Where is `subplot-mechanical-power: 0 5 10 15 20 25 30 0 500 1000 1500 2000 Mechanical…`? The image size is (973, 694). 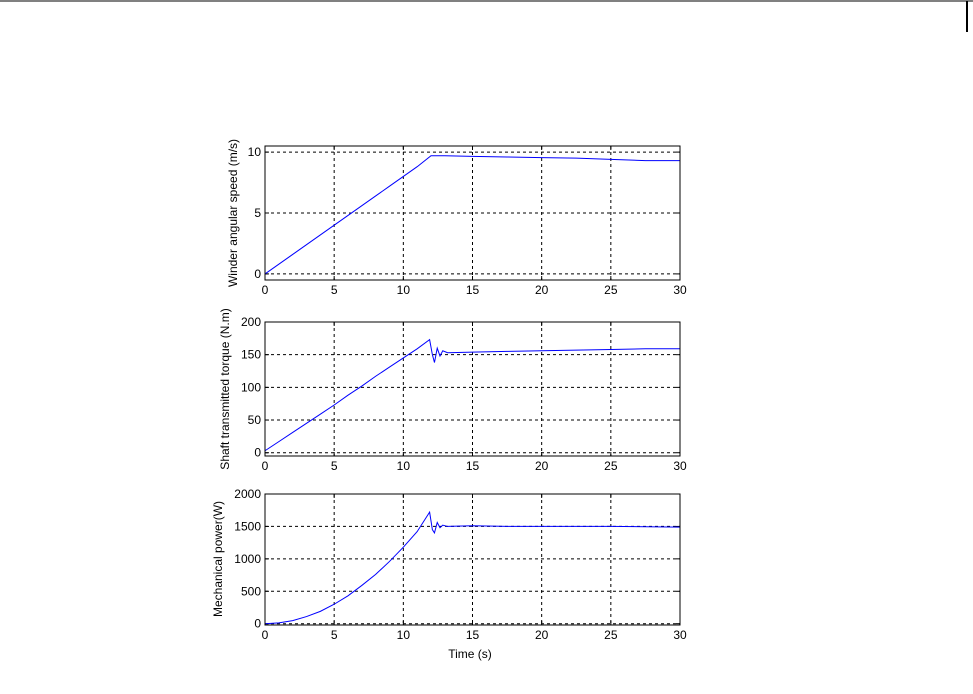 subplot-mechanical-power: 0 5 10 15 20 25 30 0 500 1000 1500 2000 Mechanical… is located at coordinates (449, 574).